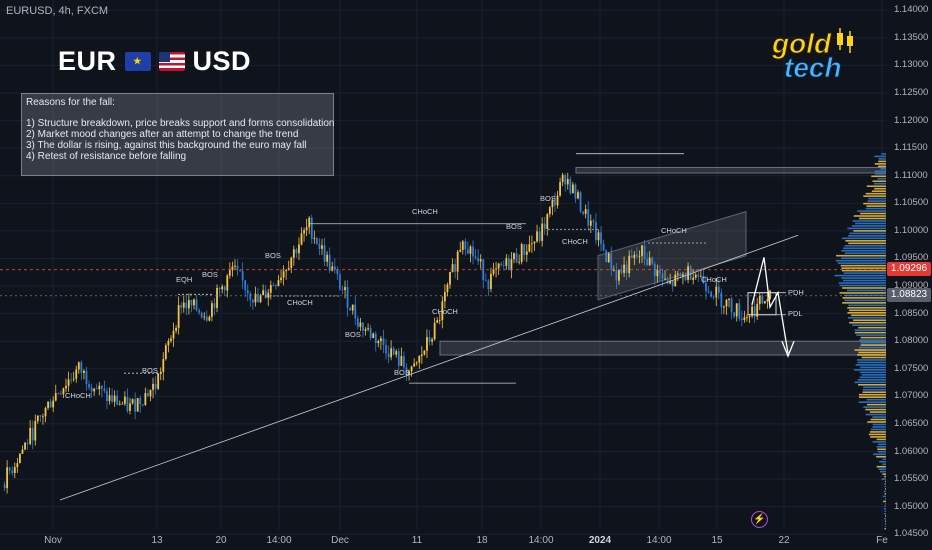 Image resolution: width=932 pixels, height=550 pixels. I want to click on last-price-label: 1.08823, so click(909, 295).